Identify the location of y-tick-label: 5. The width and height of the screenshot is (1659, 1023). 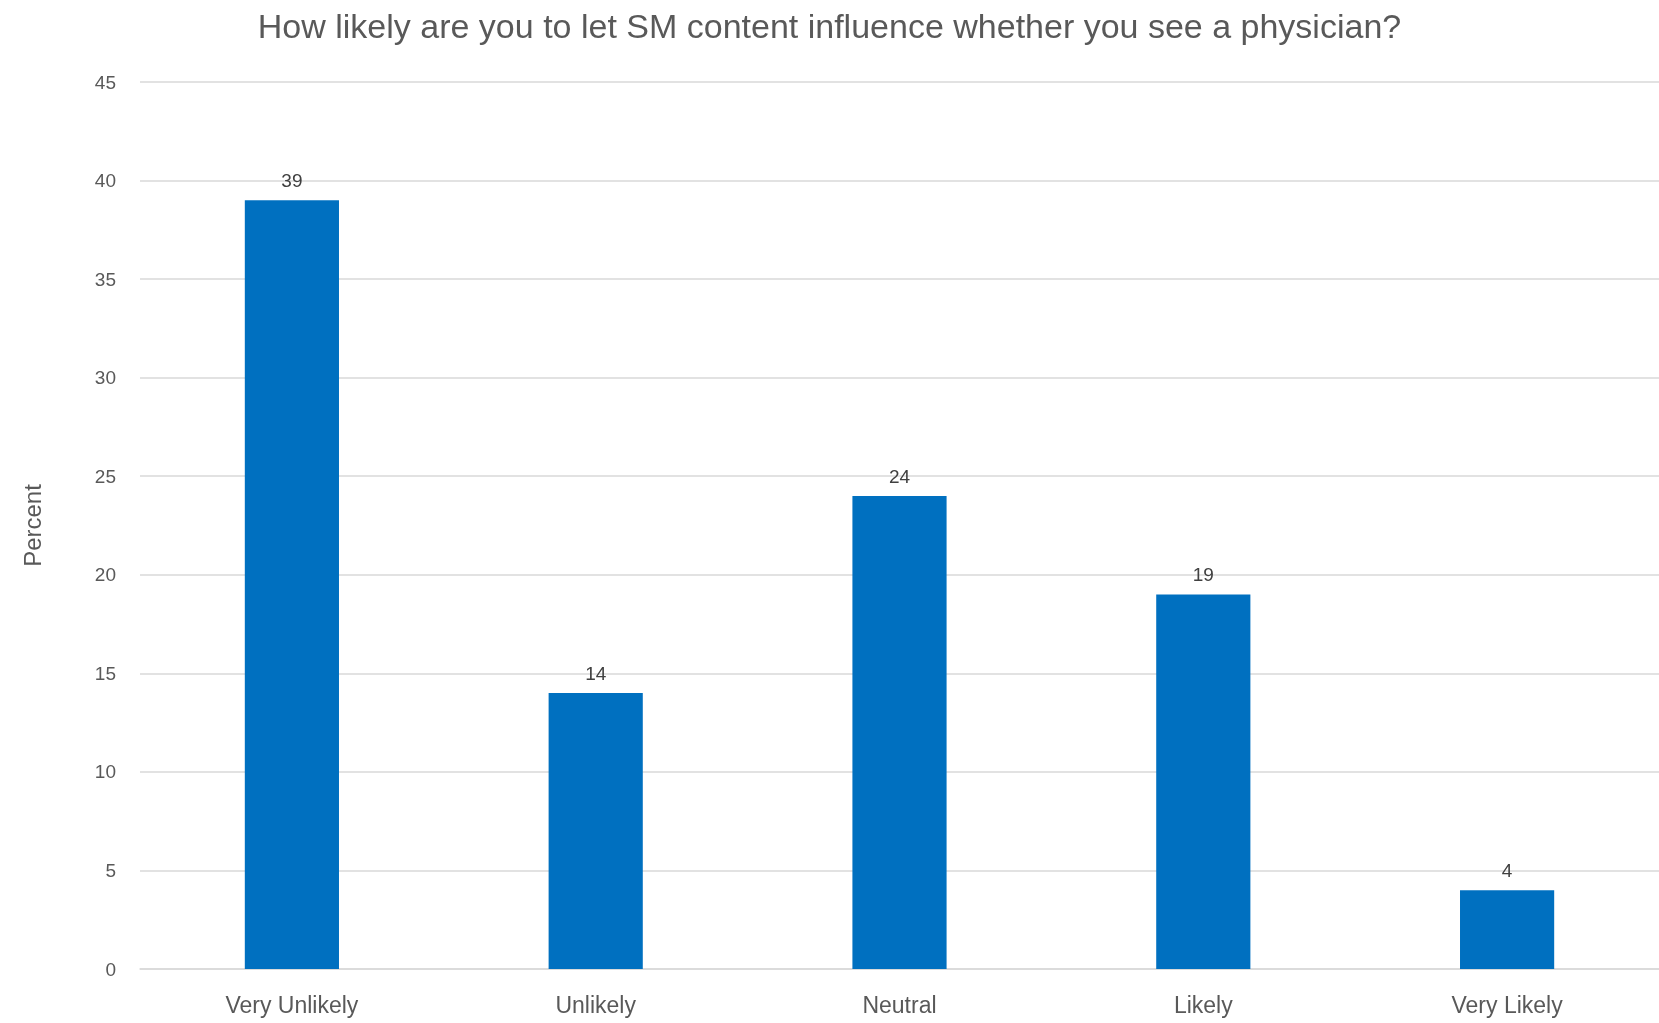
(110, 870).